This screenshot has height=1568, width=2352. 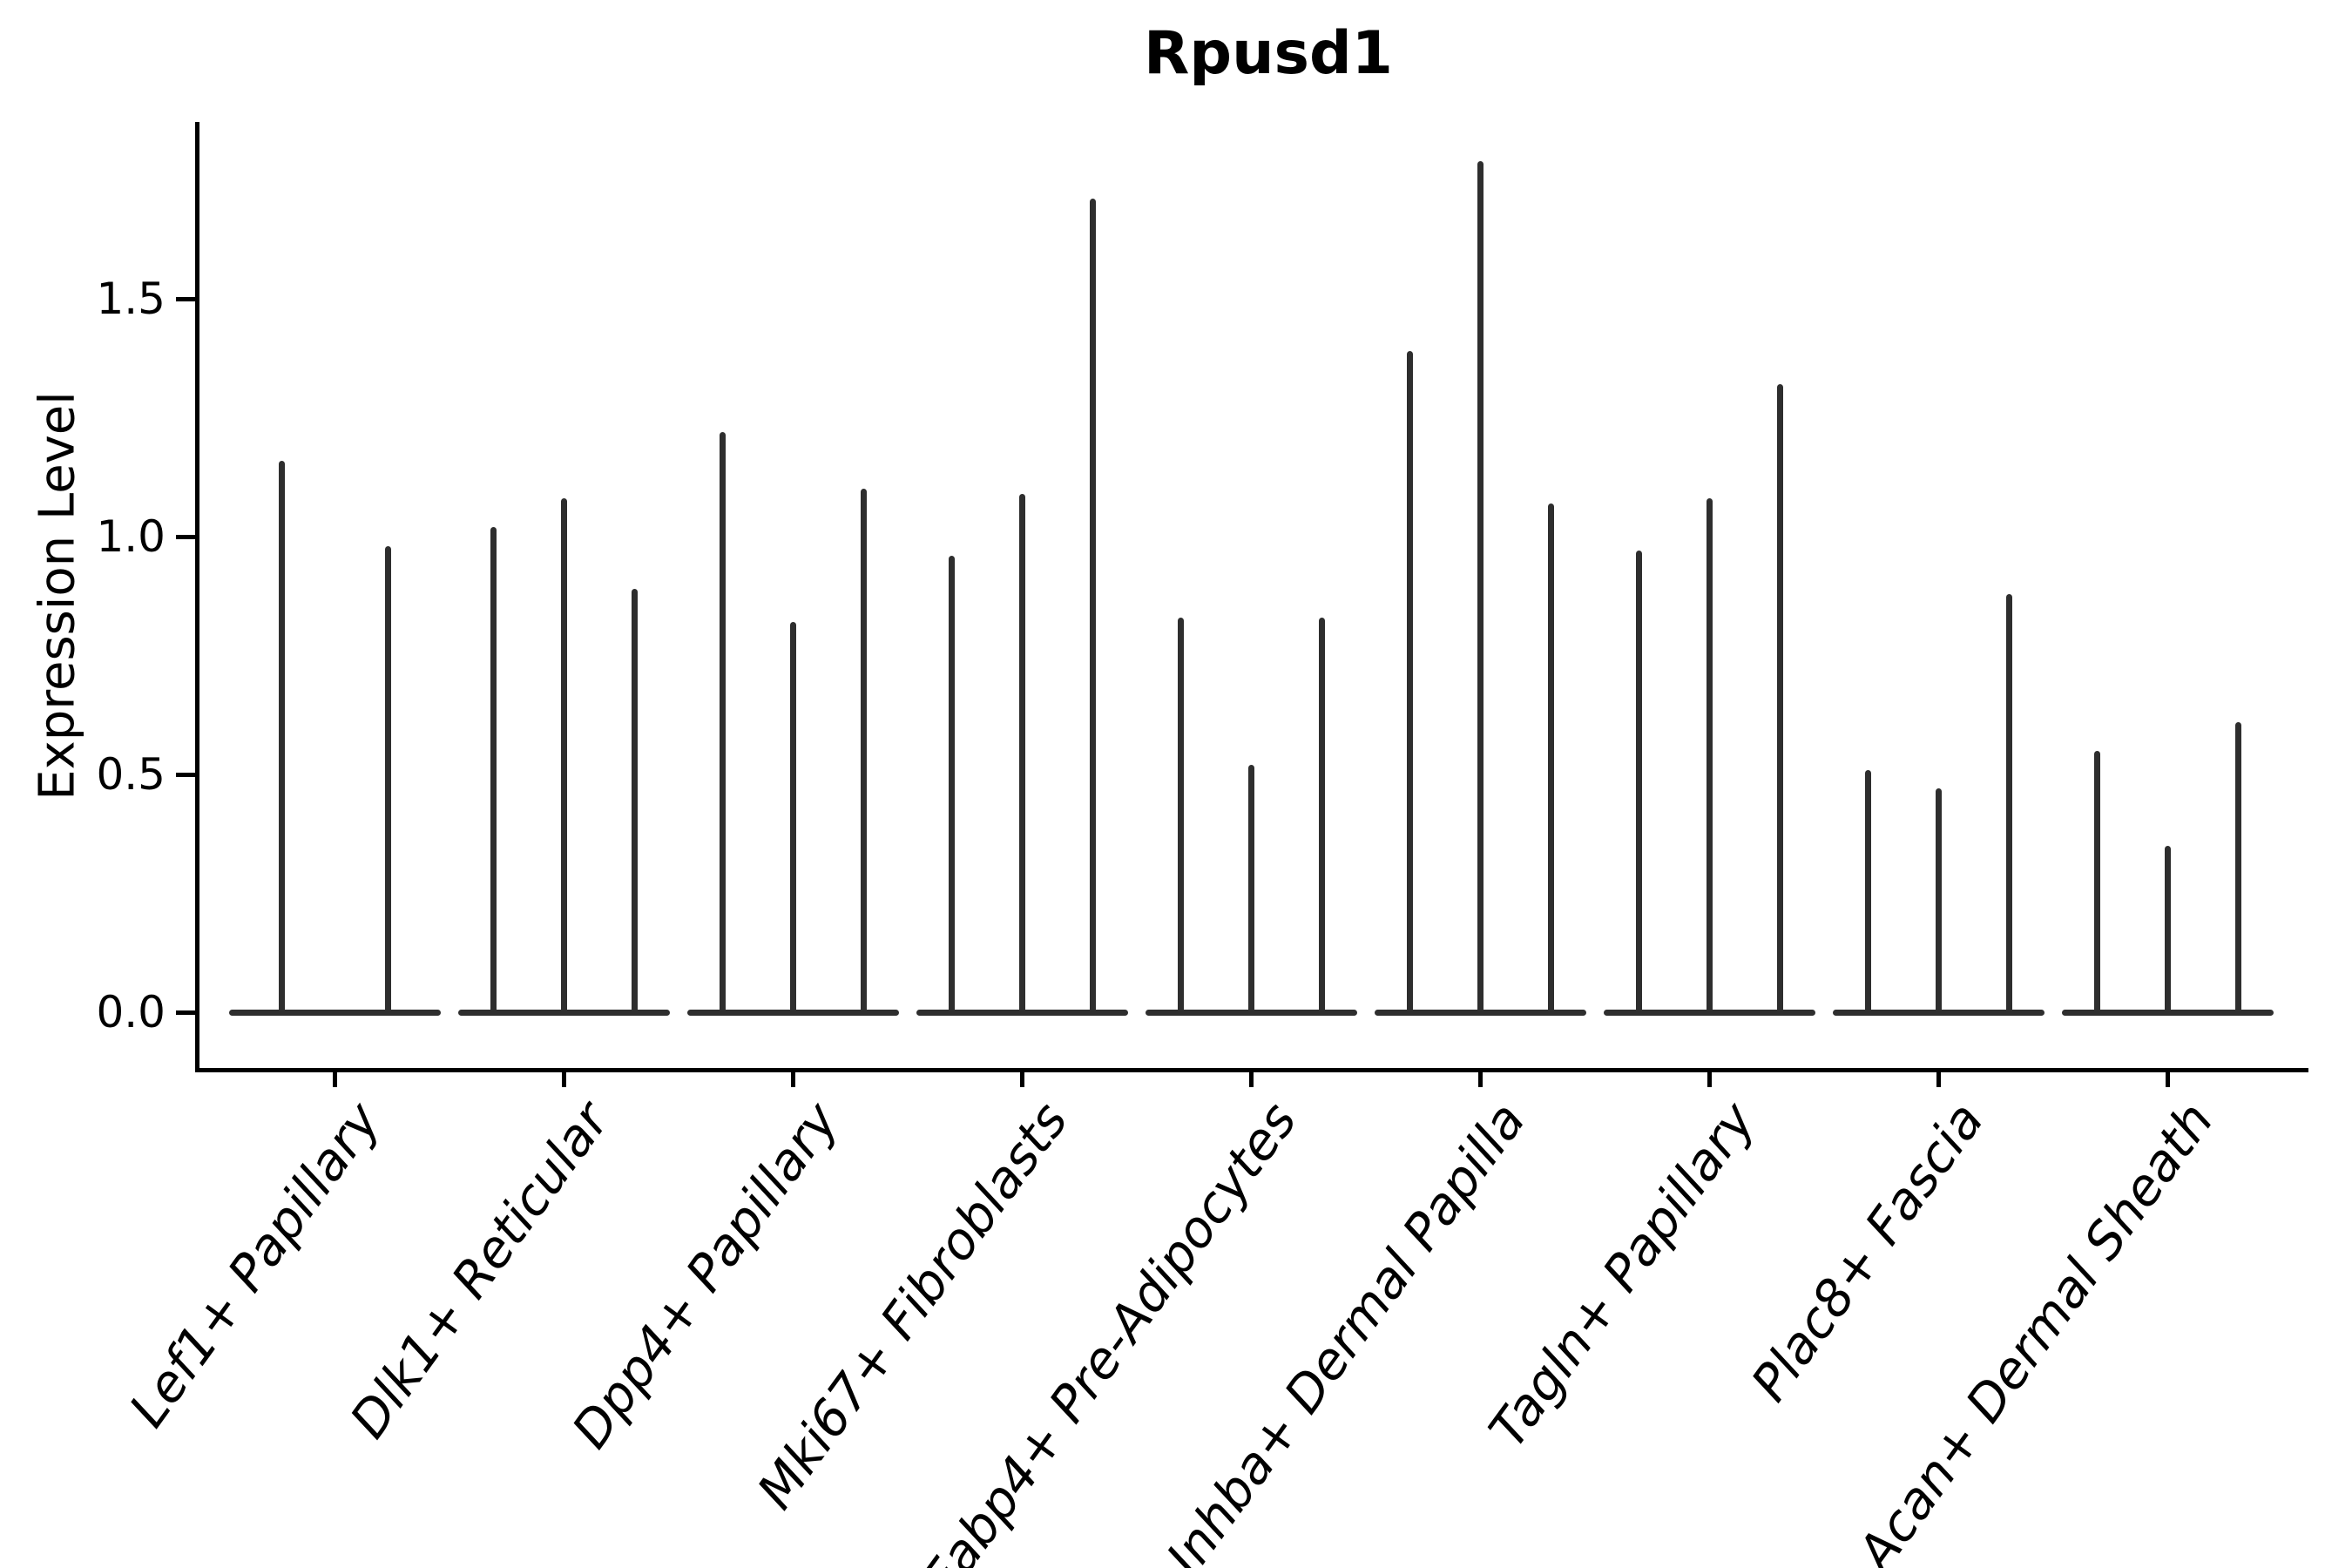 What do you see at coordinates (255, 1265) in the screenshot?
I see `x-tick-label: Lef1+ Papillary` at bounding box center [255, 1265].